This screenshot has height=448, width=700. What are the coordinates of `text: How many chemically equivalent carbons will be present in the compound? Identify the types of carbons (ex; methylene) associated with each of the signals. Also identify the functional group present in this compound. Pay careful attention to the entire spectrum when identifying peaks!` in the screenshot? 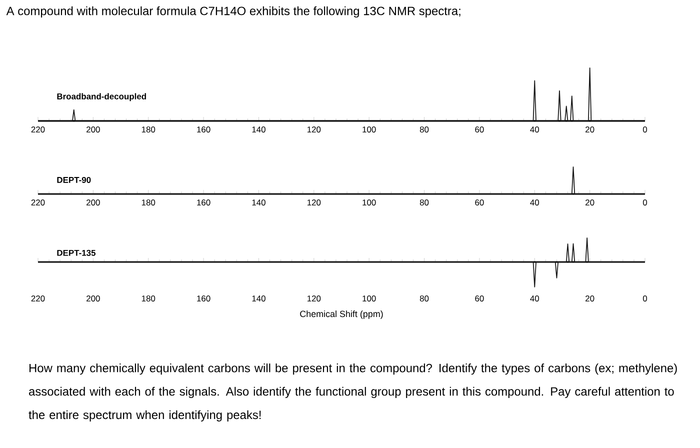 It's located at (352, 393).